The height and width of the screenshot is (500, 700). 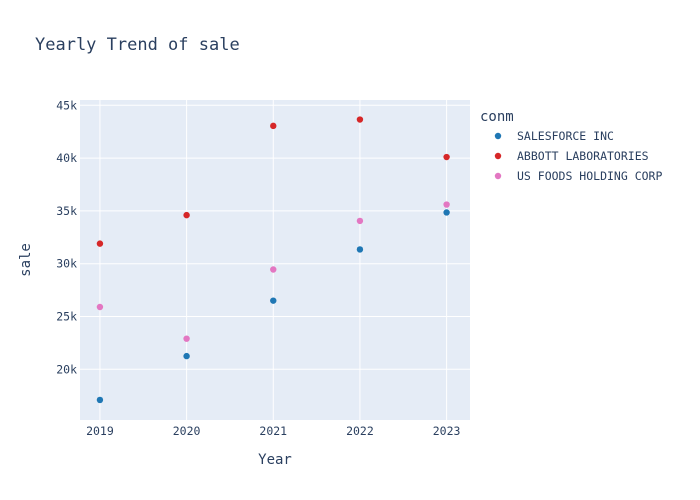 I want to click on x-axis-title: Year, so click(x=275, y=460).